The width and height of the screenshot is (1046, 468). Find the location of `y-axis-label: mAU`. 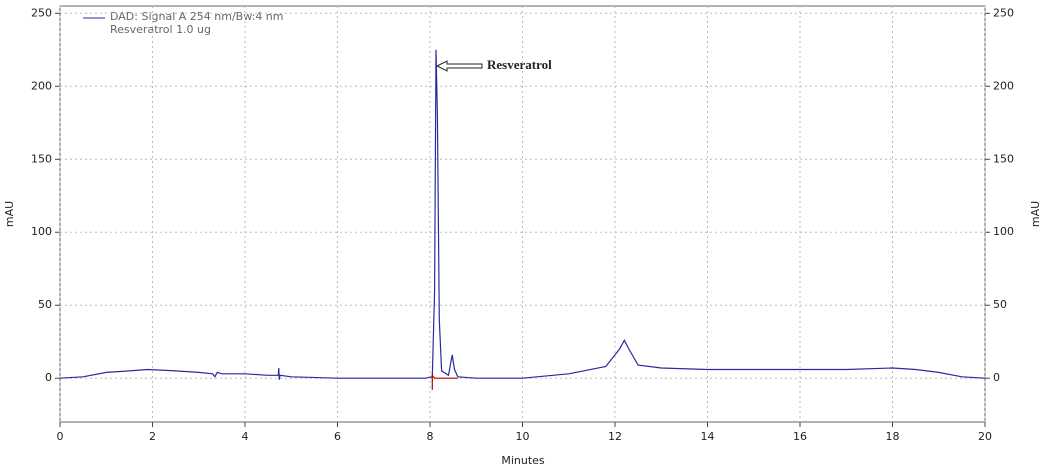

y-axis-label: mAU is located at coordinates (9, 214).